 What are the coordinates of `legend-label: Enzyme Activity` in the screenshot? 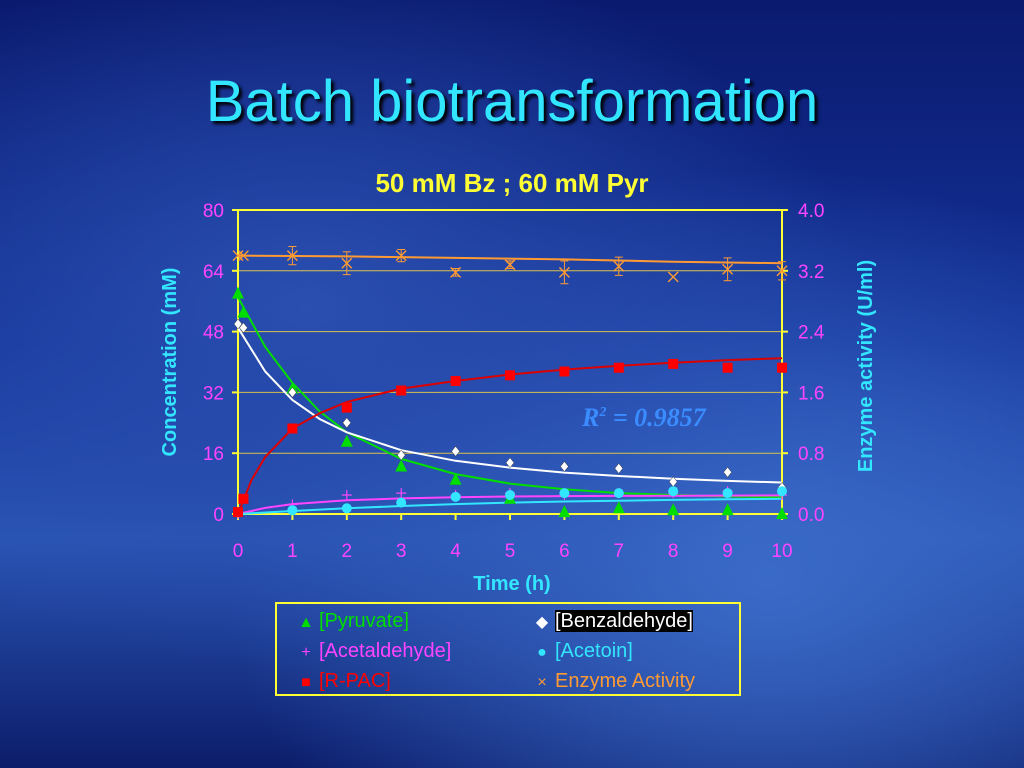 It's located at (625, 681).